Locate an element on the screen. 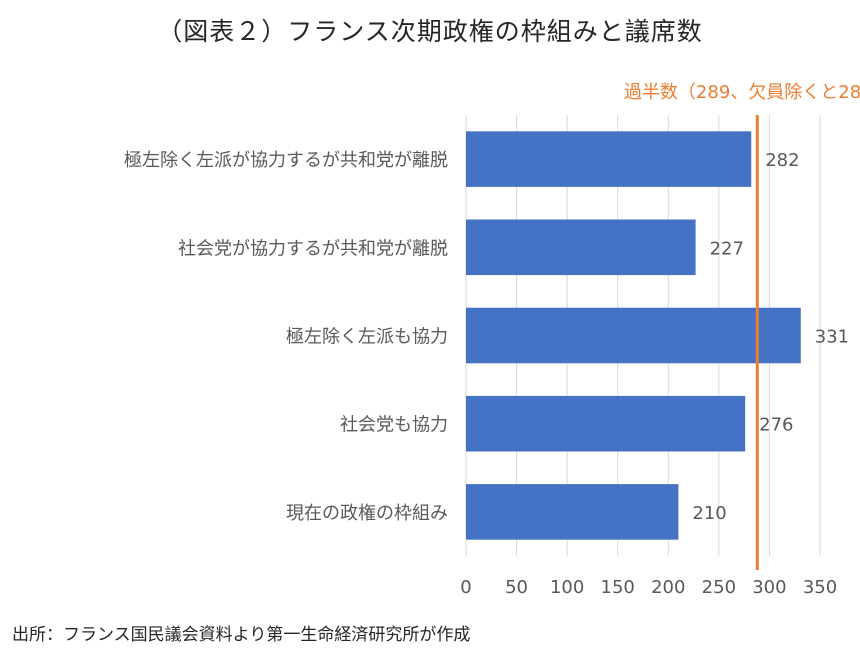 This screenshot has width=860, height=650. majority-reference-label: 過半数（289、欠員除くと288） is located at coordinates (742, 92).